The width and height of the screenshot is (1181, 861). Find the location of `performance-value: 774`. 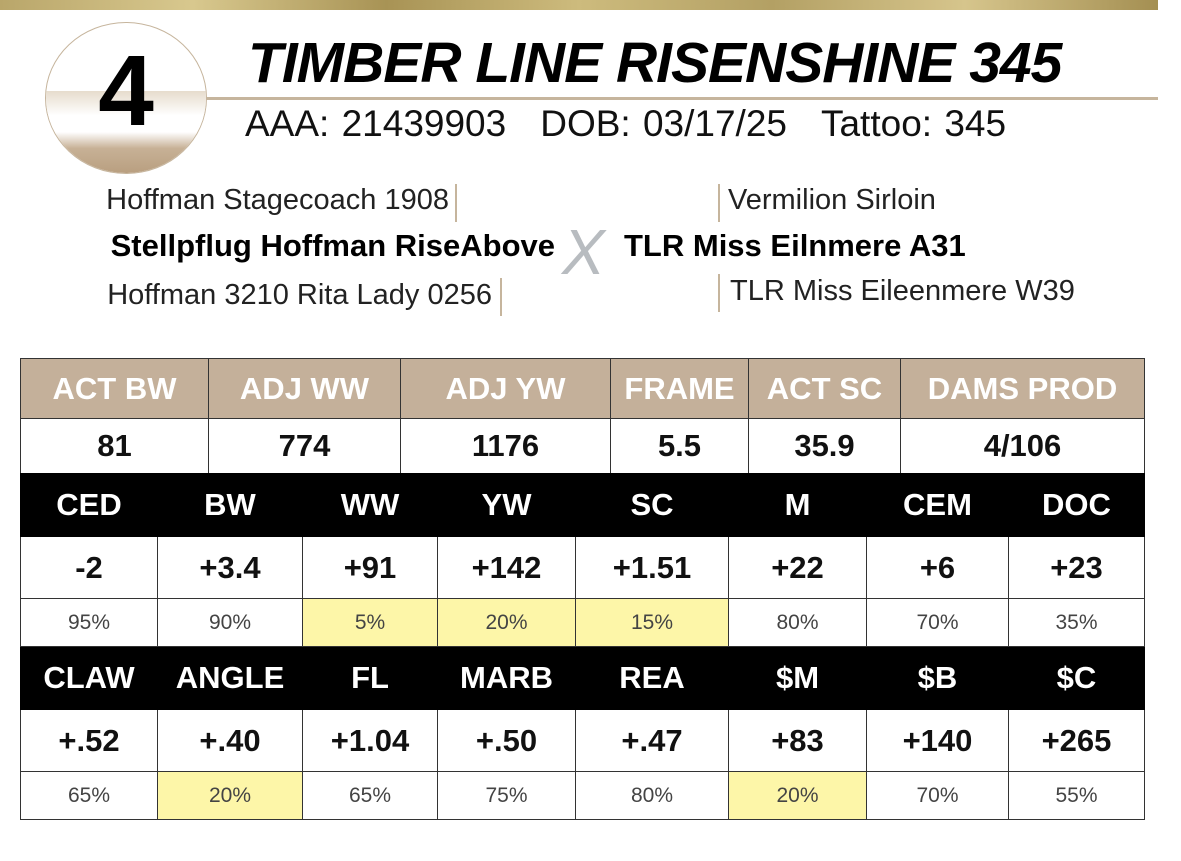

performance-value: 774 is located at coordinates (304, 446).